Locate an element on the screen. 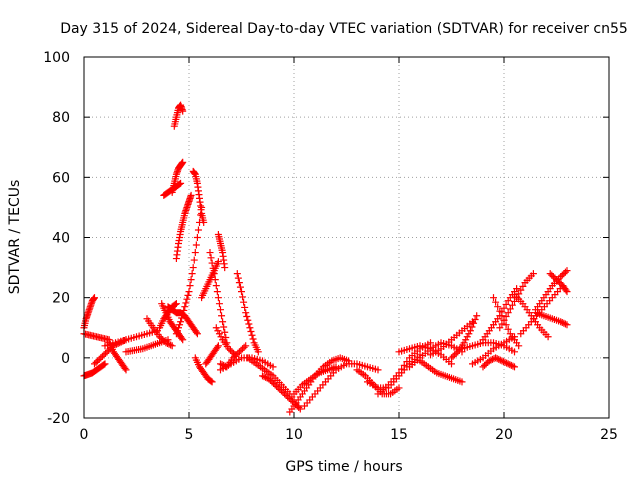 This screenshot has height=480, width=640. y-tick-label: 80 is located at coordinates (61, 118).